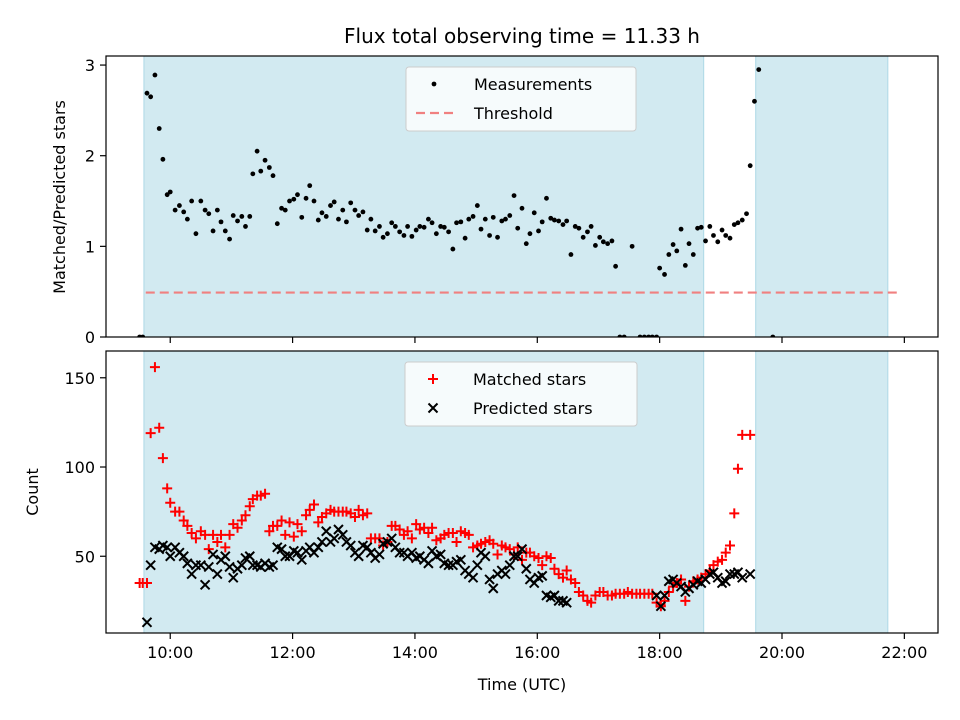 This screenshot has width=960, height=720. What do you see at coordinates (79, 467) in the screenshot?
I see `y-tick-label: 100` at bounding box center [79, 467].